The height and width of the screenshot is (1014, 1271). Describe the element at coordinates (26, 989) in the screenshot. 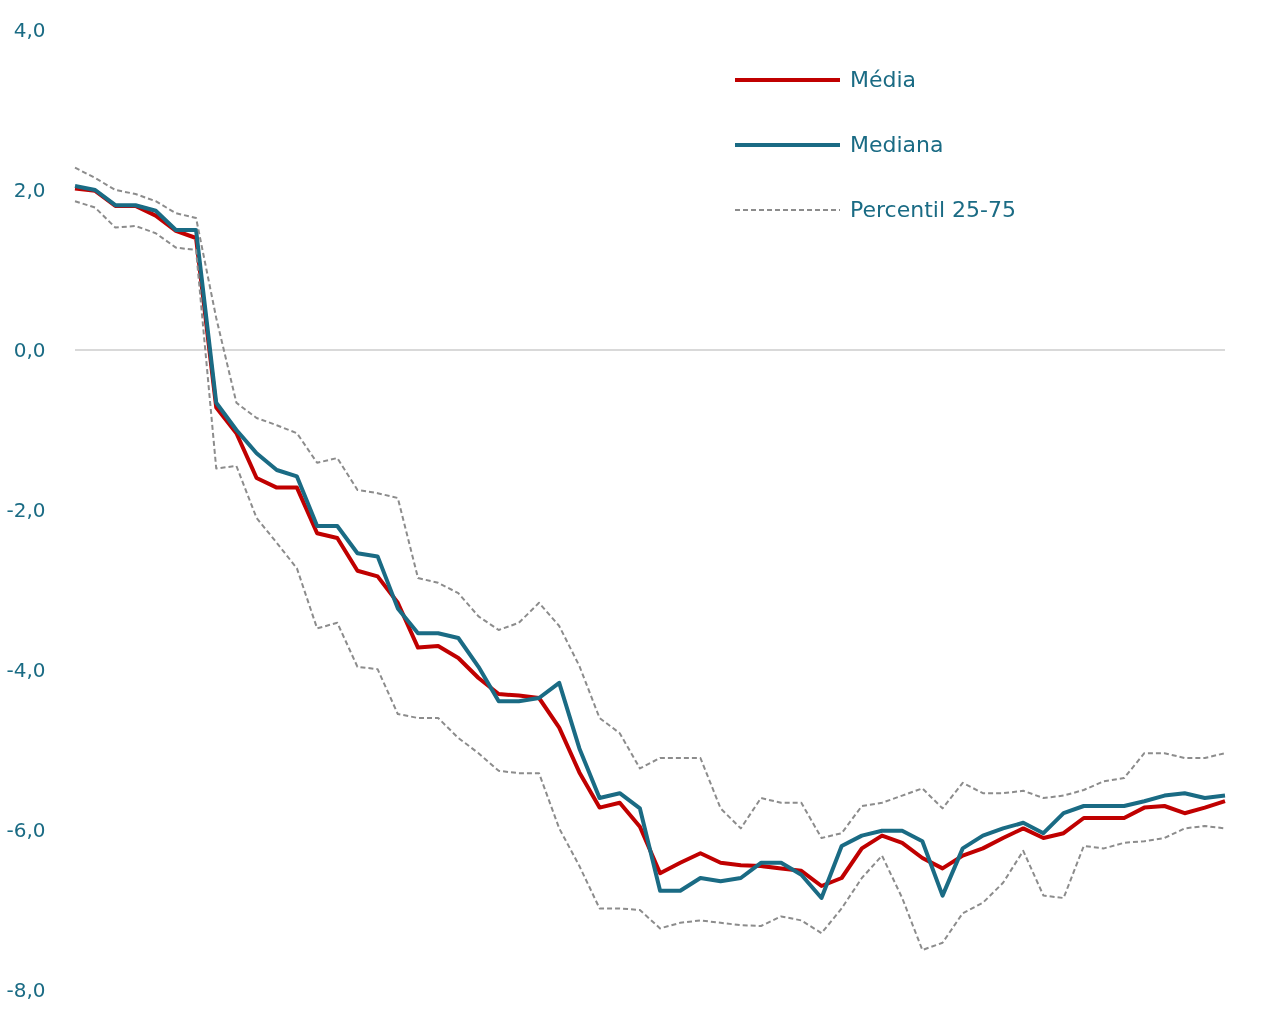

I see `y-tick-label: -8,0` at that location.